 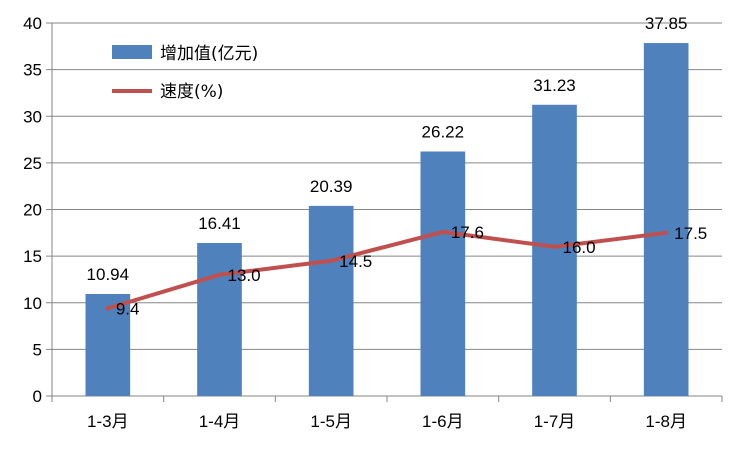 What do you see at coordinates (555, 421) in the screenshot?
I see `x-tick-label: 1-7月` at bounding box center [555, 421].